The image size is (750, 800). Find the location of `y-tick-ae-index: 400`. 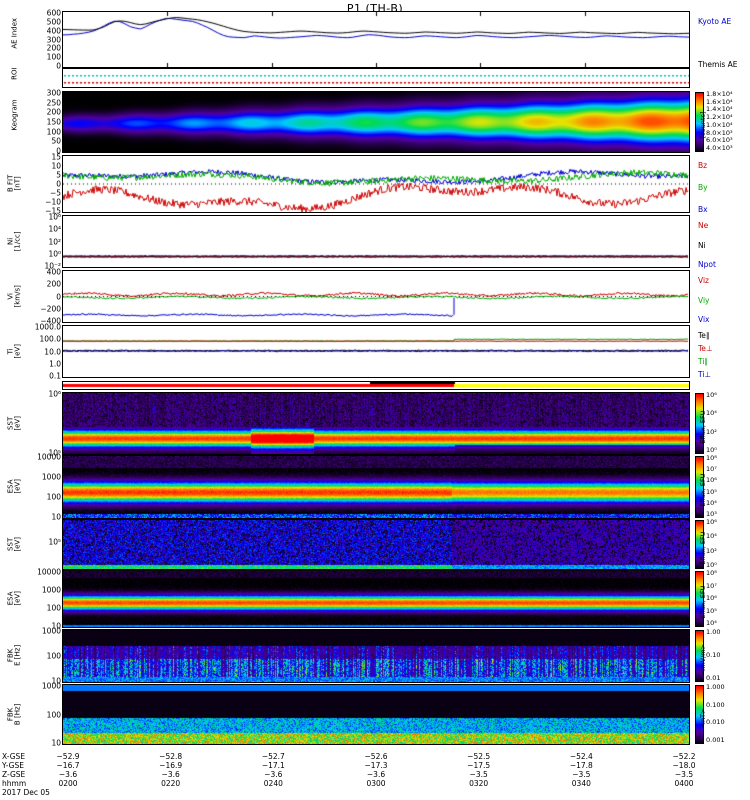

y-tick-ae-index: 400 is located at coordinates (53, 31).